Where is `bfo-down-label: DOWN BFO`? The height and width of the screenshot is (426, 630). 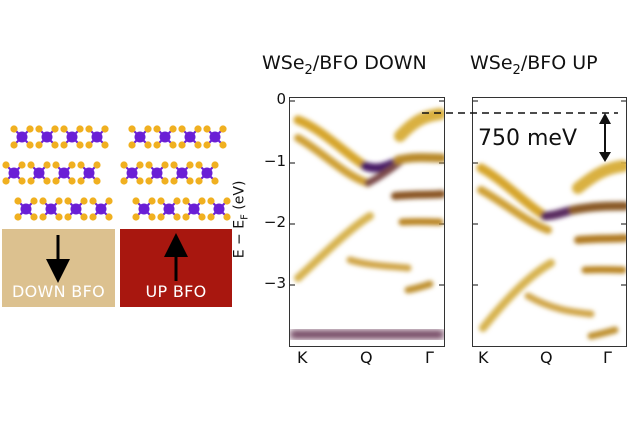 bfo-down-label: DOWN BFO is located at coordinates (58, 291).